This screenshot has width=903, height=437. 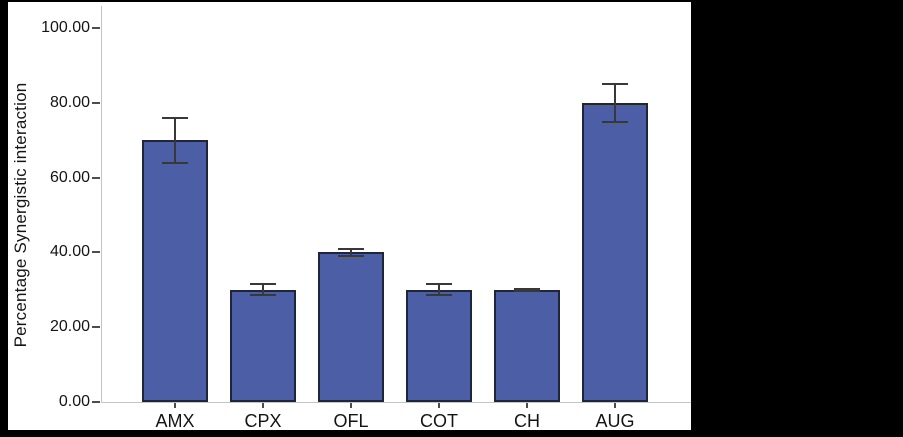 I want to click on x-category-label: AUG, so click(x=615, y=421).